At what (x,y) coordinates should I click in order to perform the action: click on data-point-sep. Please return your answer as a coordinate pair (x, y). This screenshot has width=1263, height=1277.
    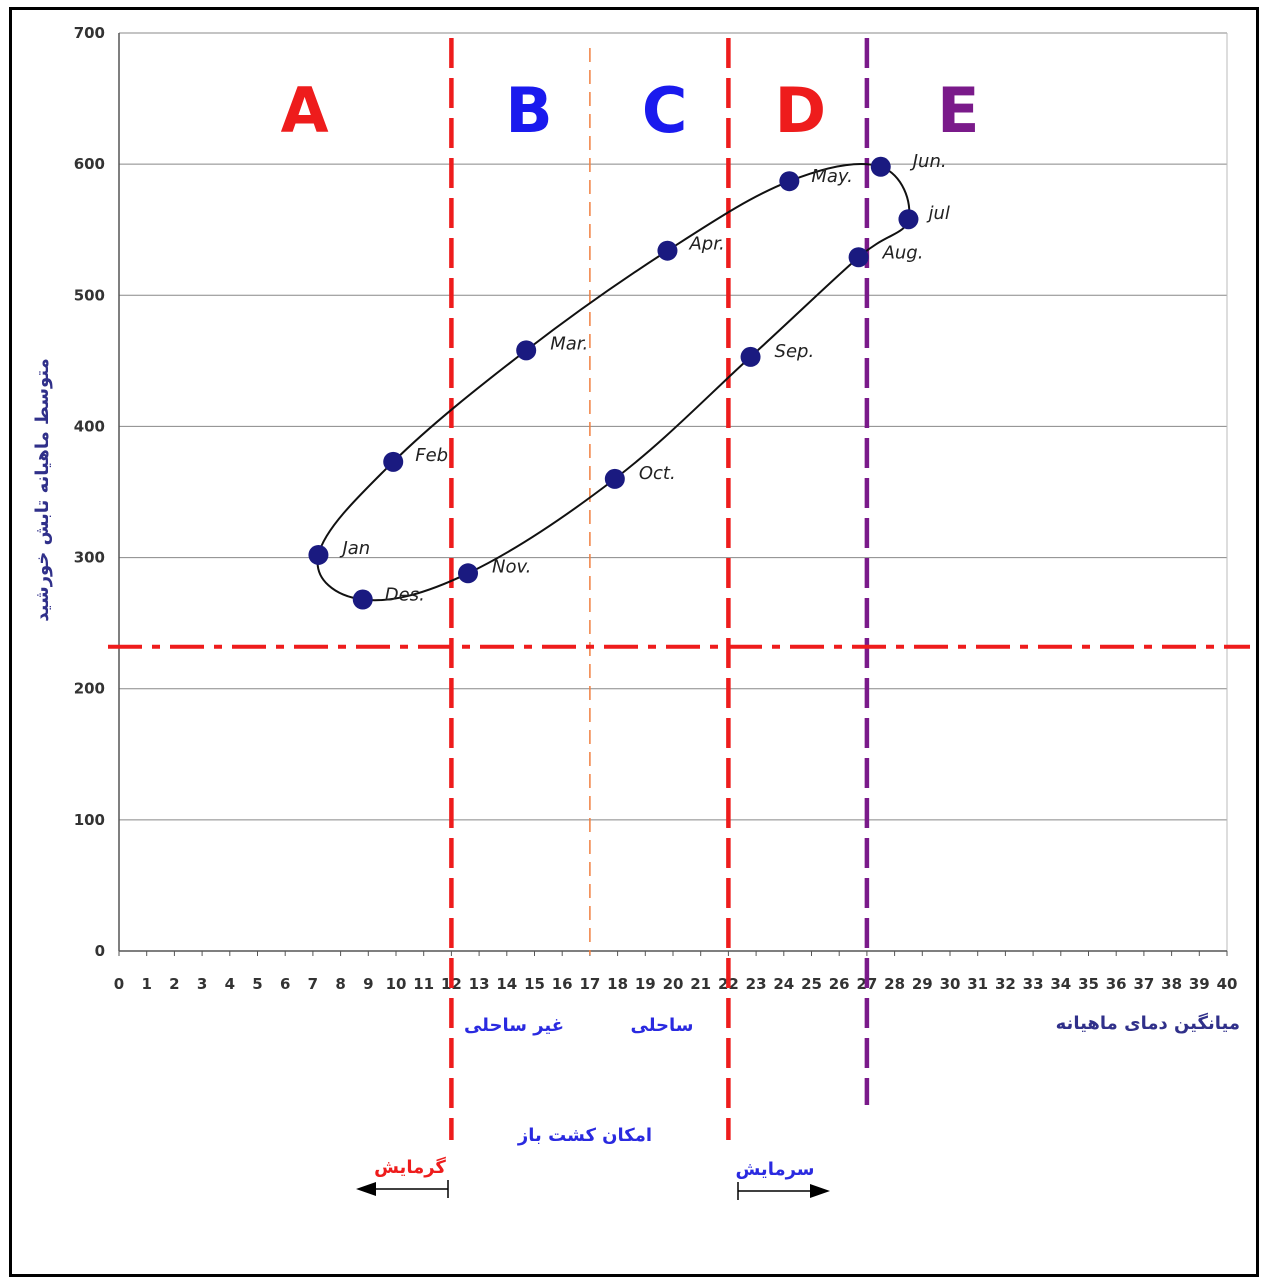
    Looking at the image, I should click on (750, 356).